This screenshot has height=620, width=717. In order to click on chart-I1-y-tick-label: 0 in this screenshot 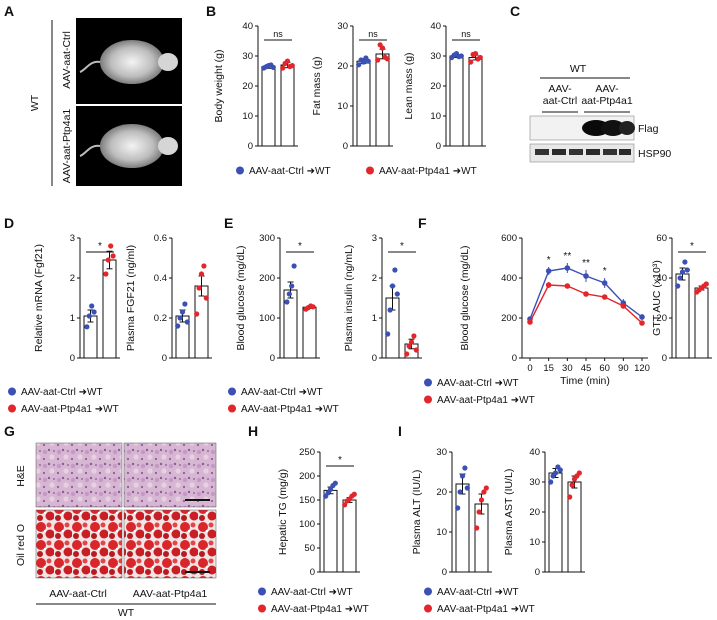, I will do `click(444, 572)`.